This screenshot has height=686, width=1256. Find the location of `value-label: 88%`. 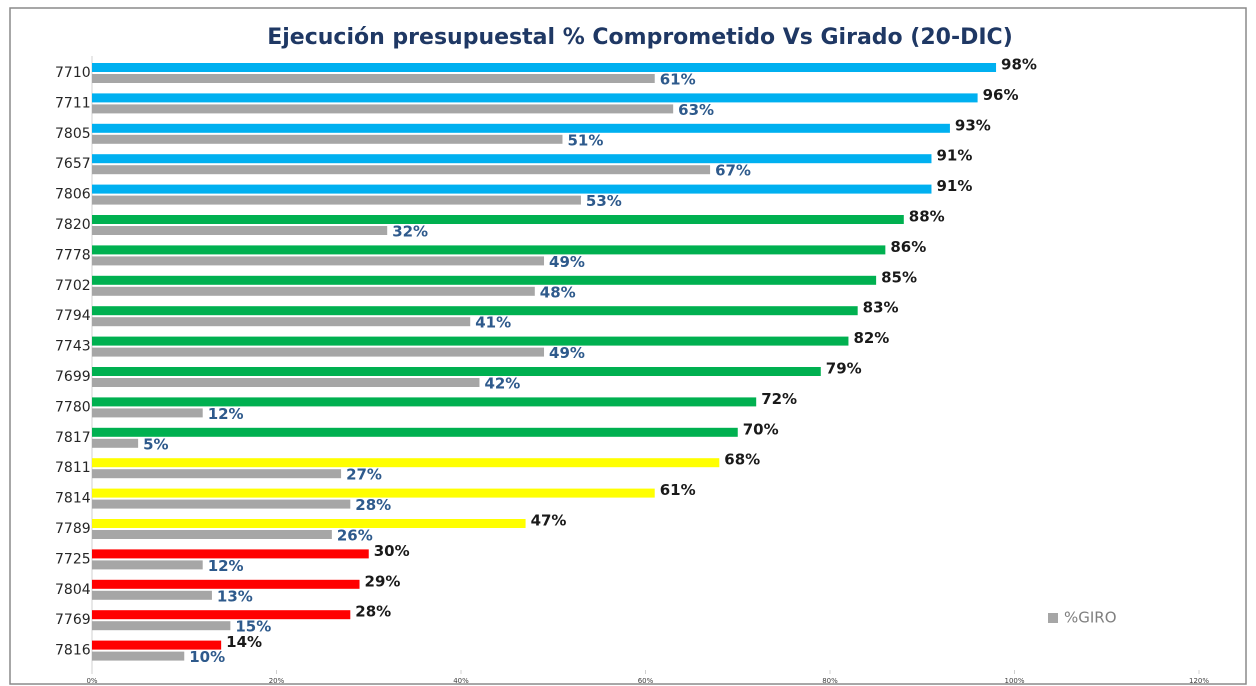

value-label: 88% is located at coordinates (927, 217).